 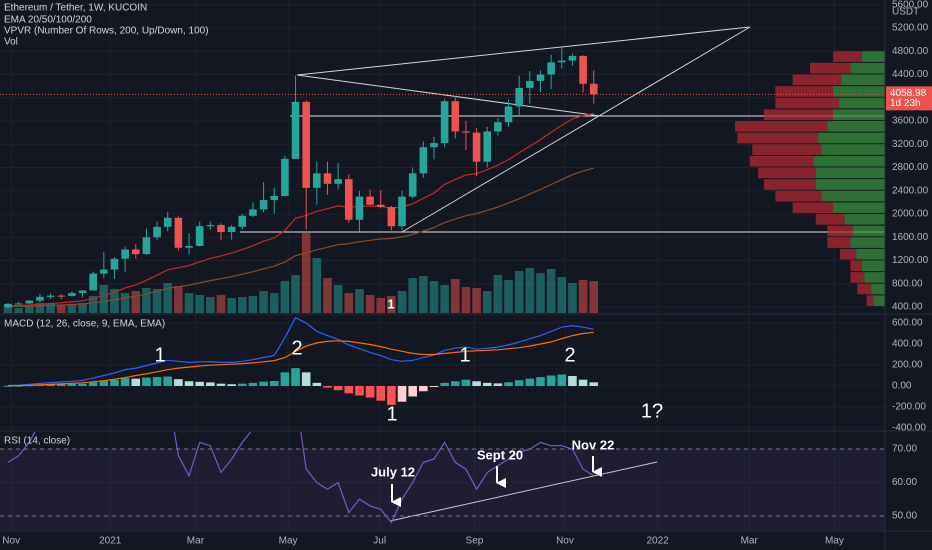 What do you see at coordinates (907, 283) in the screenshot?
I see `y-tick-label: 800.00` at bounding box center [907, 283].